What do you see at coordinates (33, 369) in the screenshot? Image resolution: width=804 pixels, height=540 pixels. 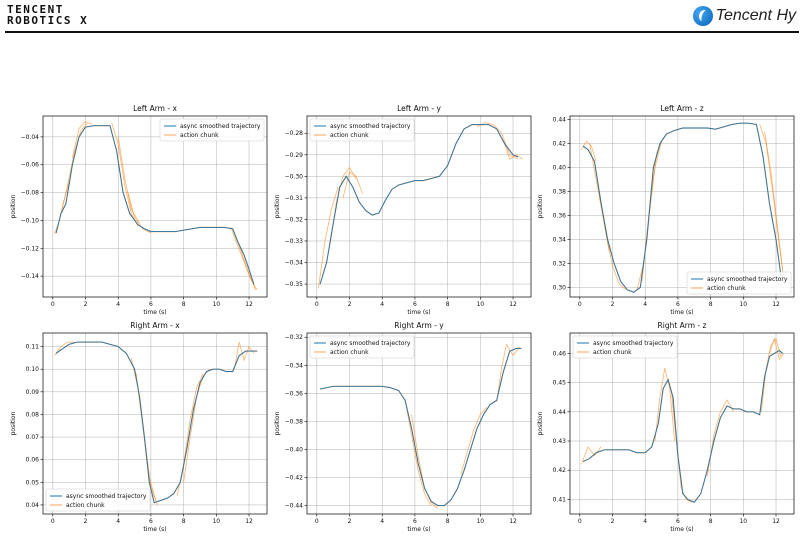 I see `y-tick-label: 0.10` at bounding box center [33, 369].